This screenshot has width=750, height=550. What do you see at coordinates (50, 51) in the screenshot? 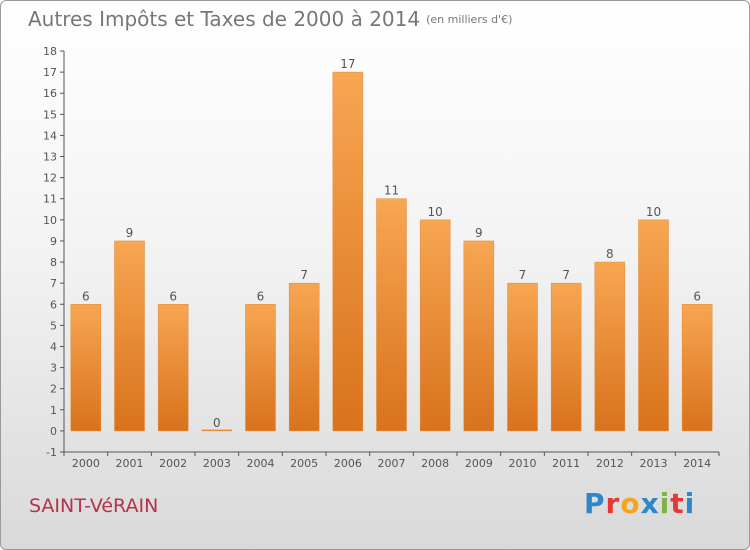
I see `y-tick-label: 18` at bounding box center [50, 51].